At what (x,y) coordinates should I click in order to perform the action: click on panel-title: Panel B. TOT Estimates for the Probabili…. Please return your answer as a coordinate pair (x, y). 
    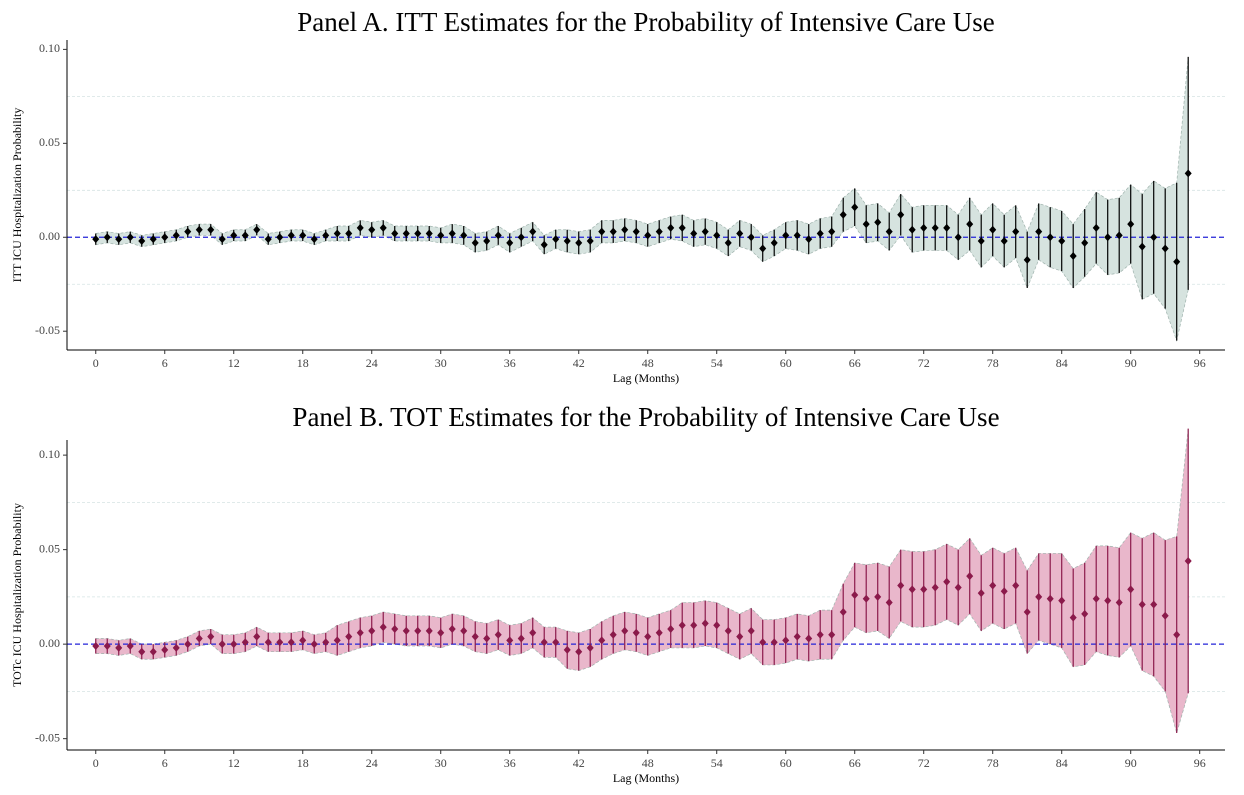
    Looking at the image, I should click on (645, 417).